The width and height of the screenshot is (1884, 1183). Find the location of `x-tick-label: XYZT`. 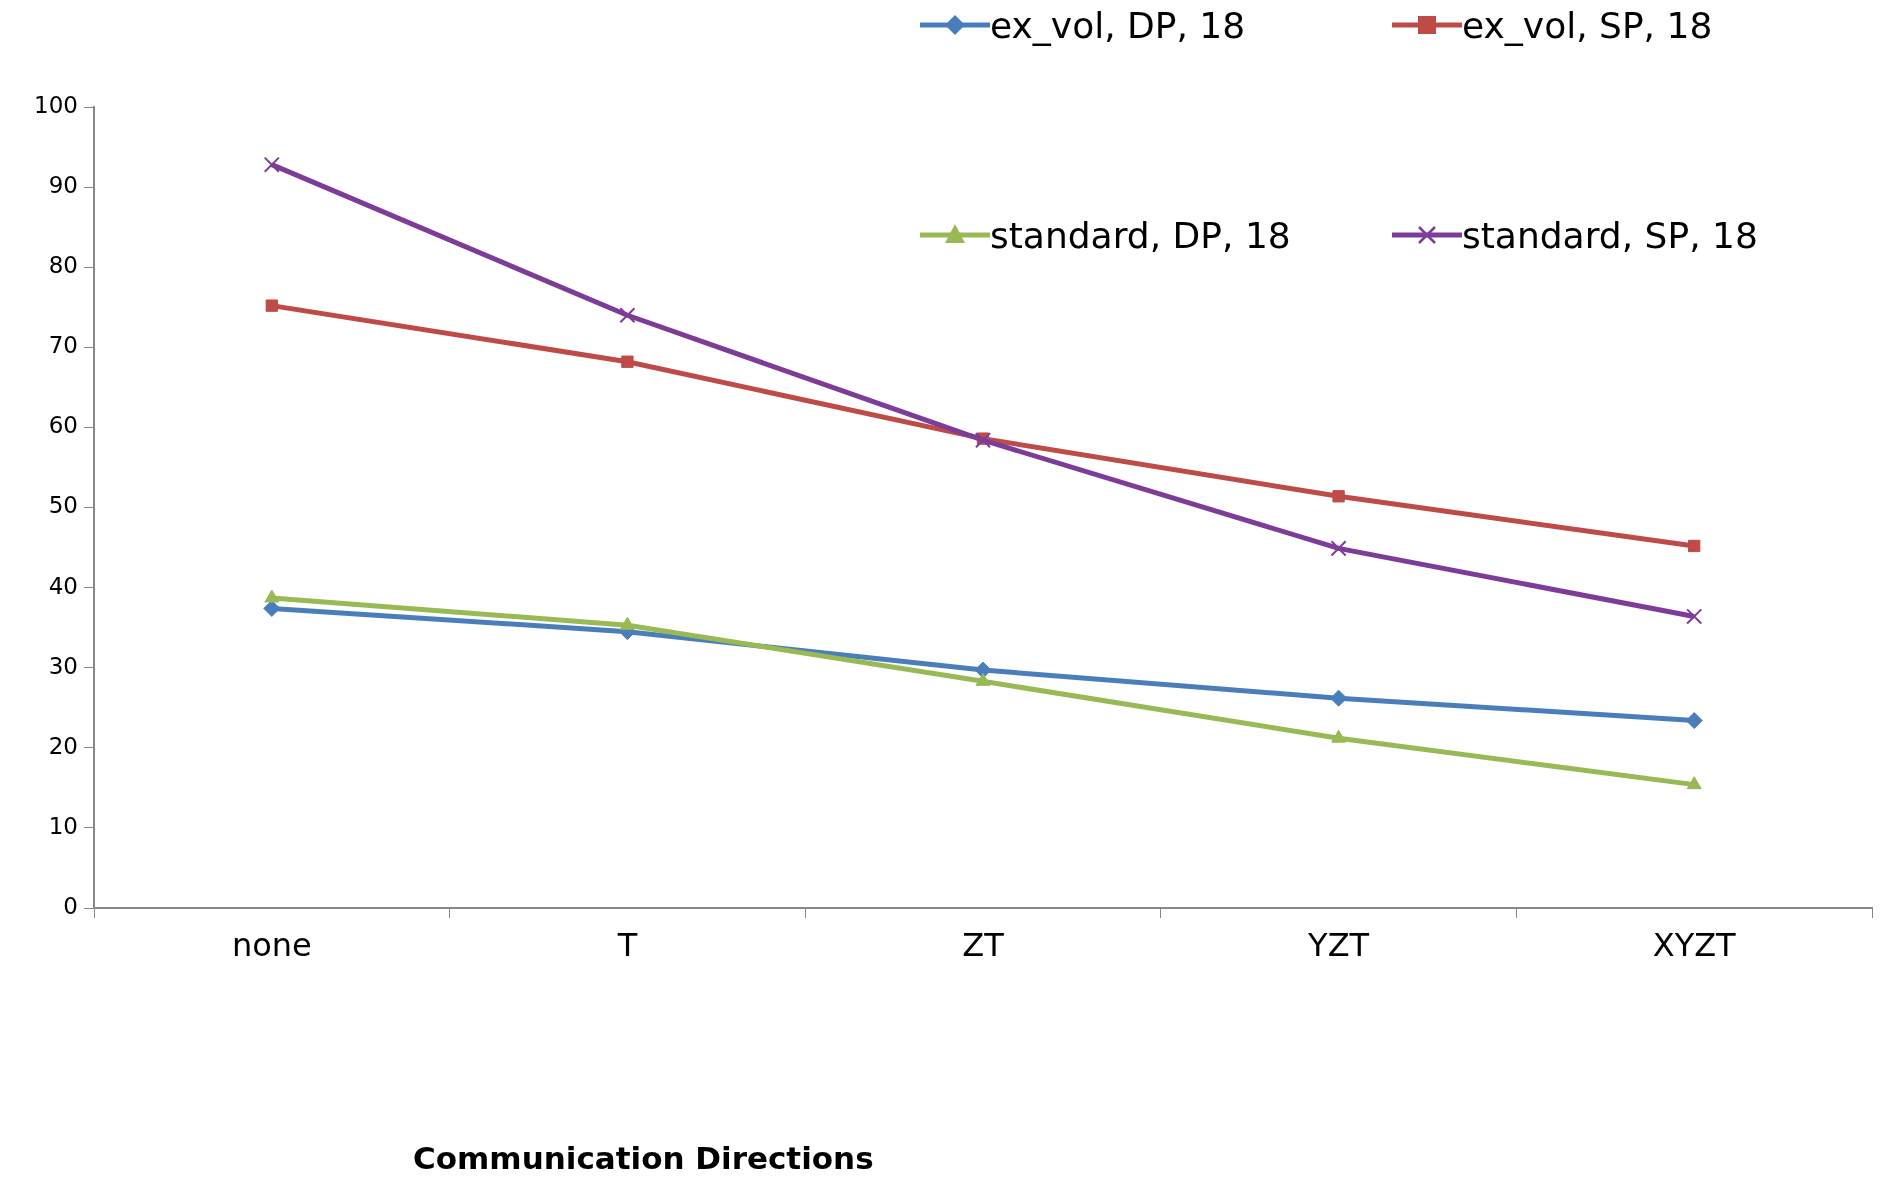

x-tick-label: XYZT is located at coordinates (1694, 944).